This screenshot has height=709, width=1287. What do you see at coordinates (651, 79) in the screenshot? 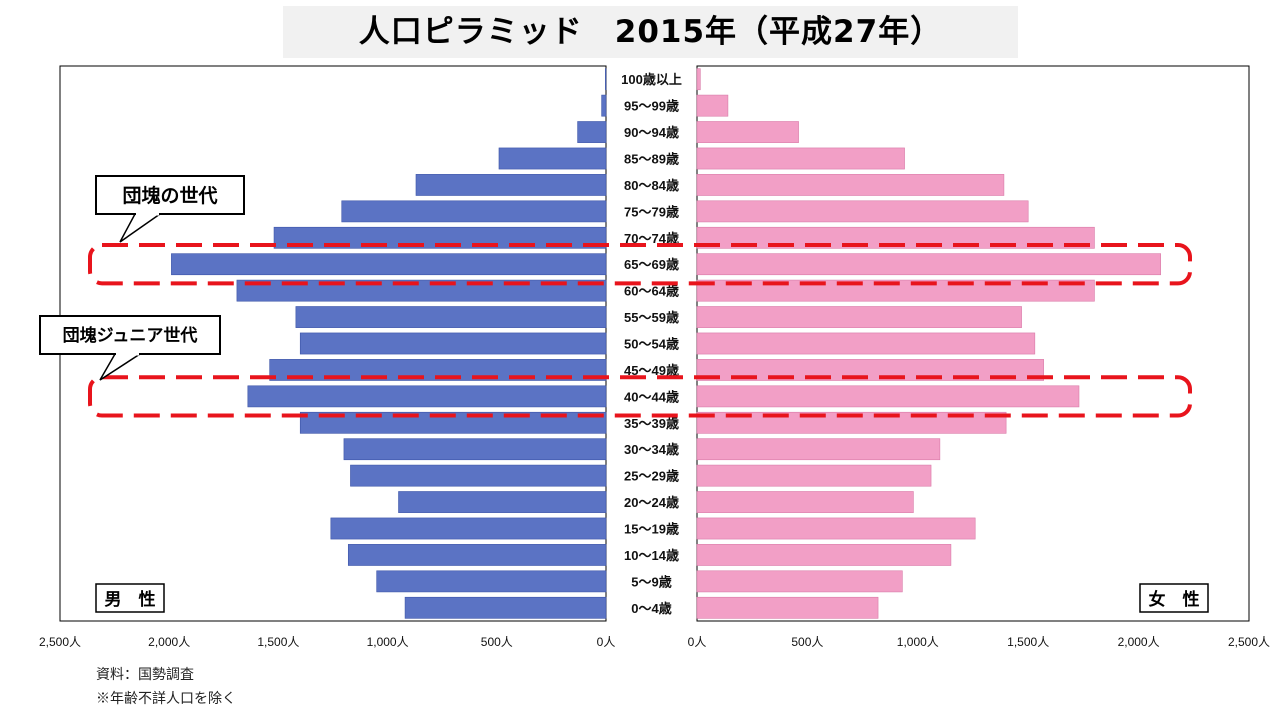
I see `age-label-20: 100歳以上` at bounding box center [651, 79].